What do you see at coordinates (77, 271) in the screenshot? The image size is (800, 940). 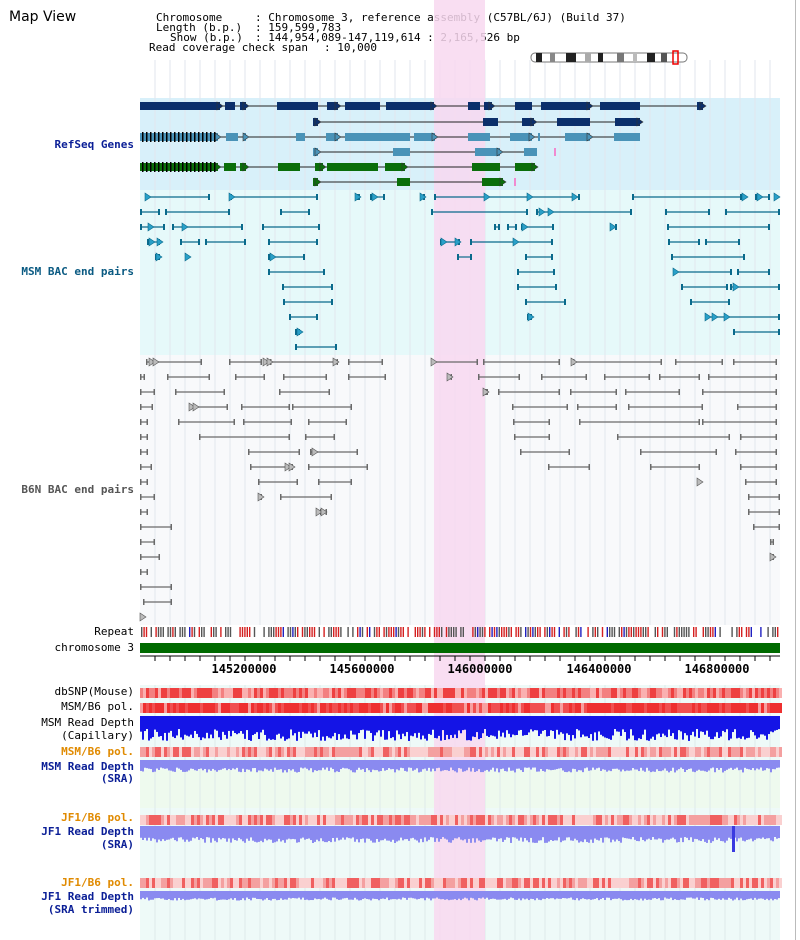 I see `track-label-msm-bac: MSM BAC end pairs` at bounding box center [77, 271].